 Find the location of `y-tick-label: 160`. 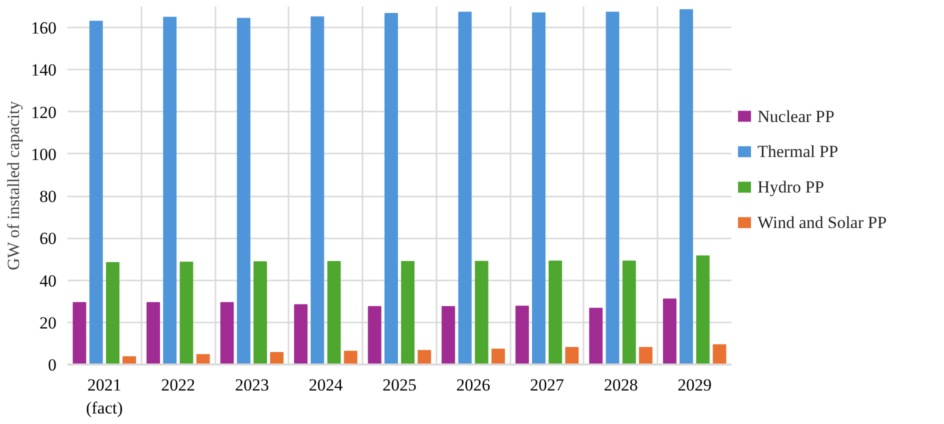

y-tick-label: 160 is located at coordinates (43, 28).